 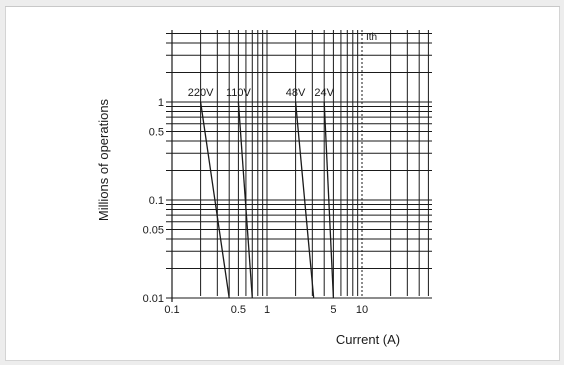 I want to click on series-label-220v: 220V, so click(x=201, y=93).